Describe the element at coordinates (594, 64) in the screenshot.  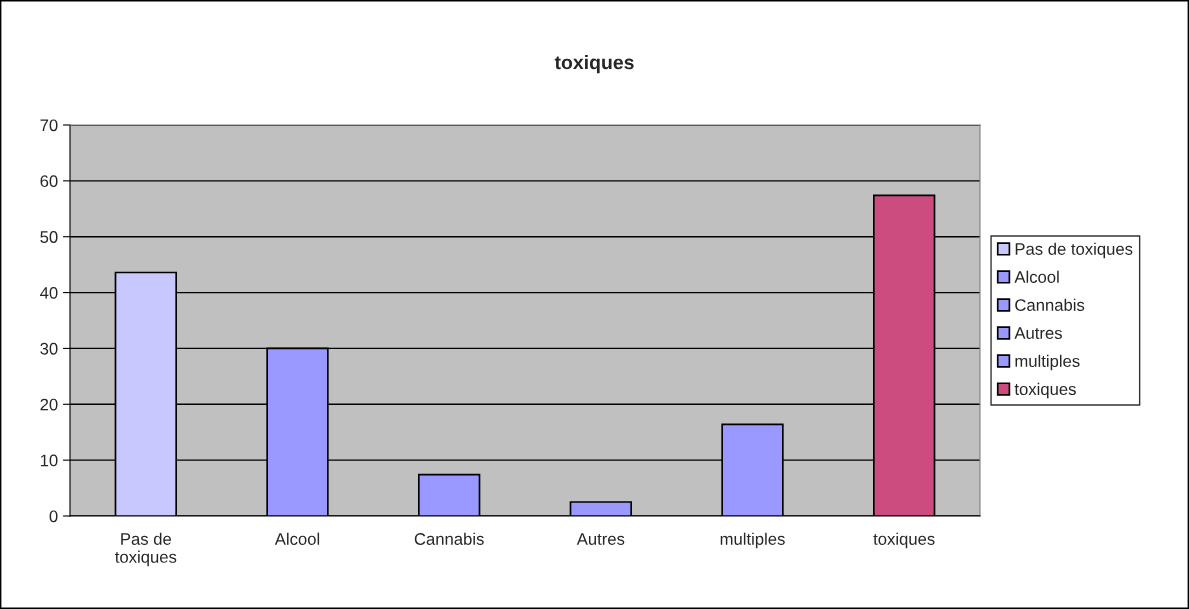
I see `chart-title: toxiques` at that location.